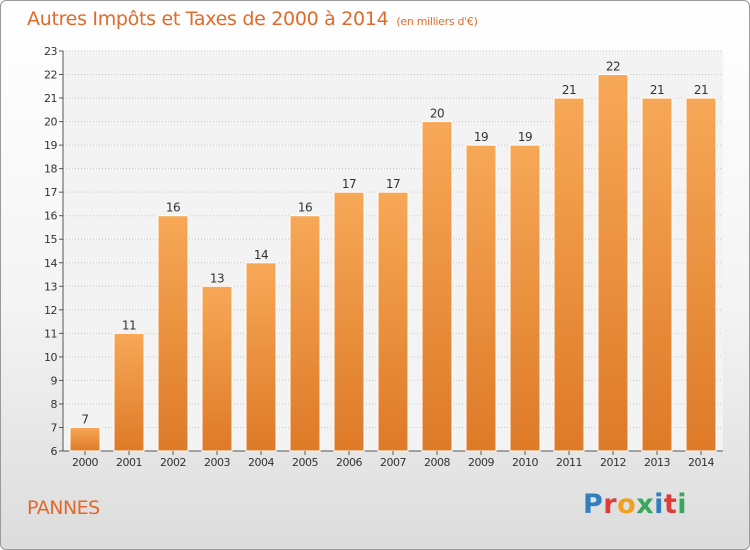 This screenshot has width=750, height=550. Describe the element at coordinates (481, 462) in the screenshot. I see `x-tick-label: 2009` at that location.